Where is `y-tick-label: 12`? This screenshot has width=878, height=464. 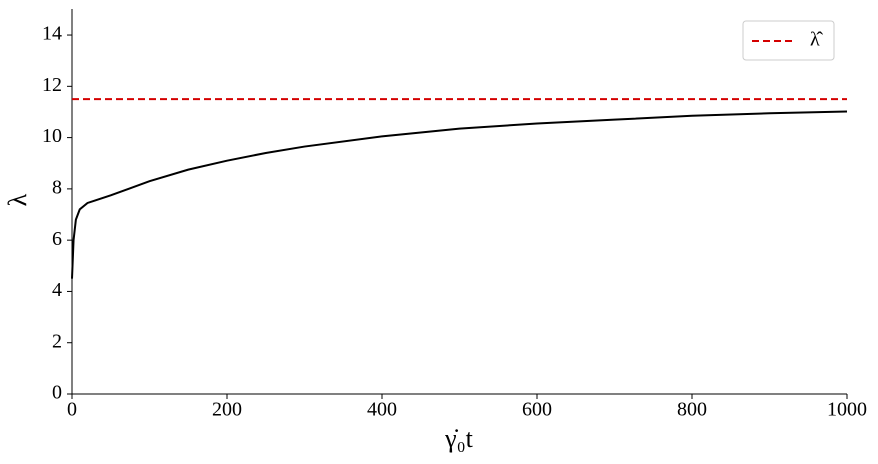
y-tick-label: 12 is located at coordinates (52, 85).